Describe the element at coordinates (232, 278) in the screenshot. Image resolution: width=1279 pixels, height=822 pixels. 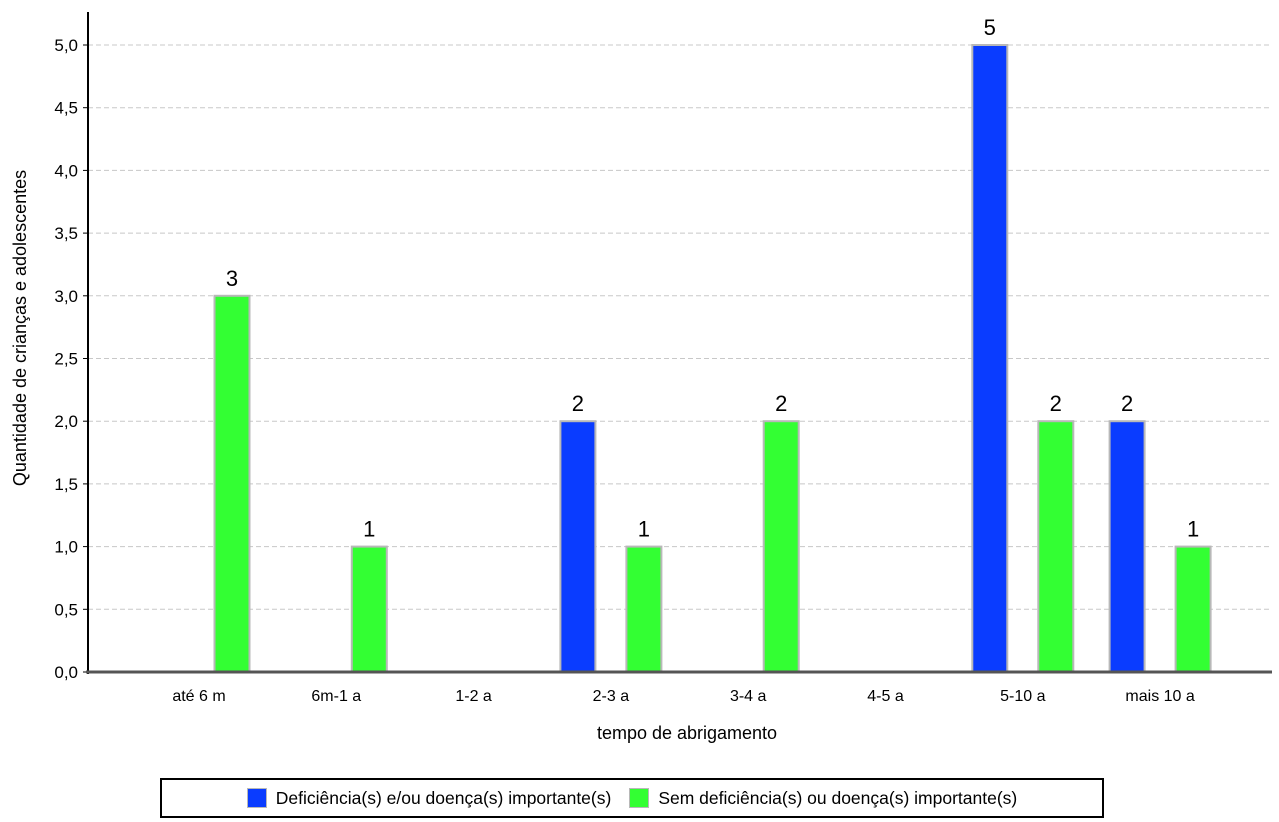
I see `bar-value-label: 3` at that location.